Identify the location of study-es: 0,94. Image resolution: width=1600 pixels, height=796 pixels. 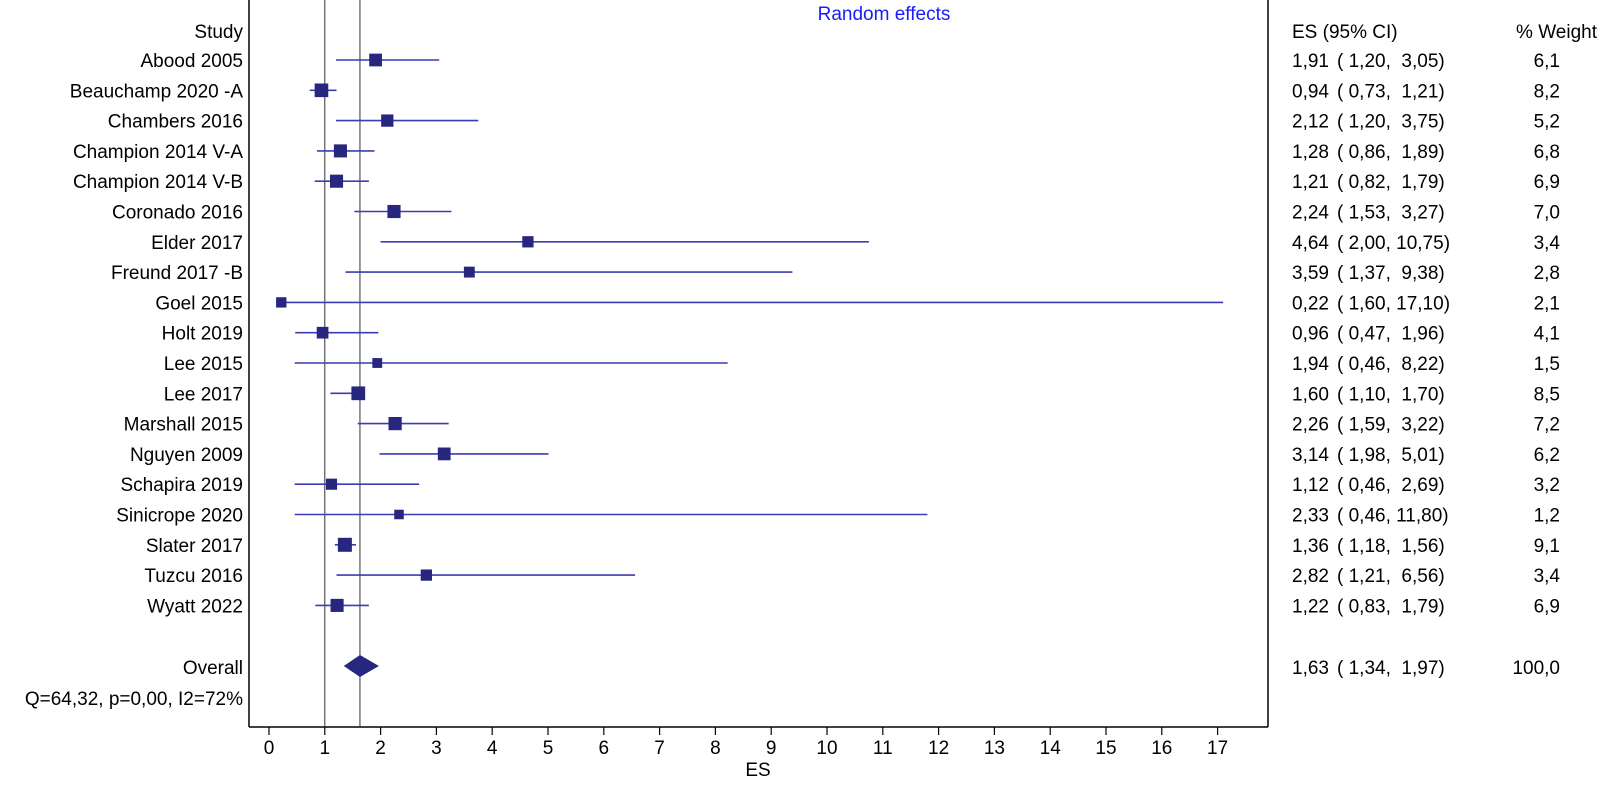
(1310, 91).